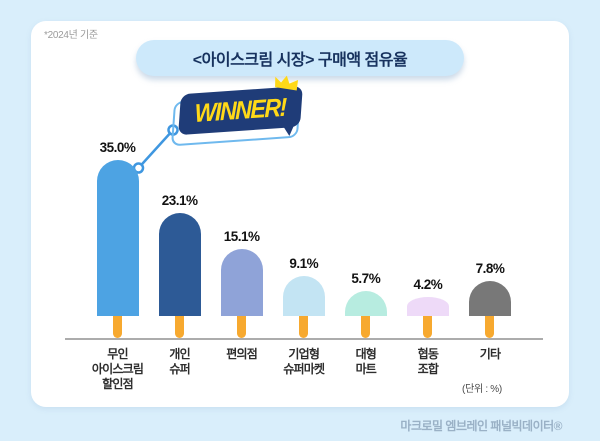 The image size is (600, 441). Describe the element at coordinates (117, 369) in the screenshot. I see `bar-category-label: 무인 아이스크림 할인점` at that location.